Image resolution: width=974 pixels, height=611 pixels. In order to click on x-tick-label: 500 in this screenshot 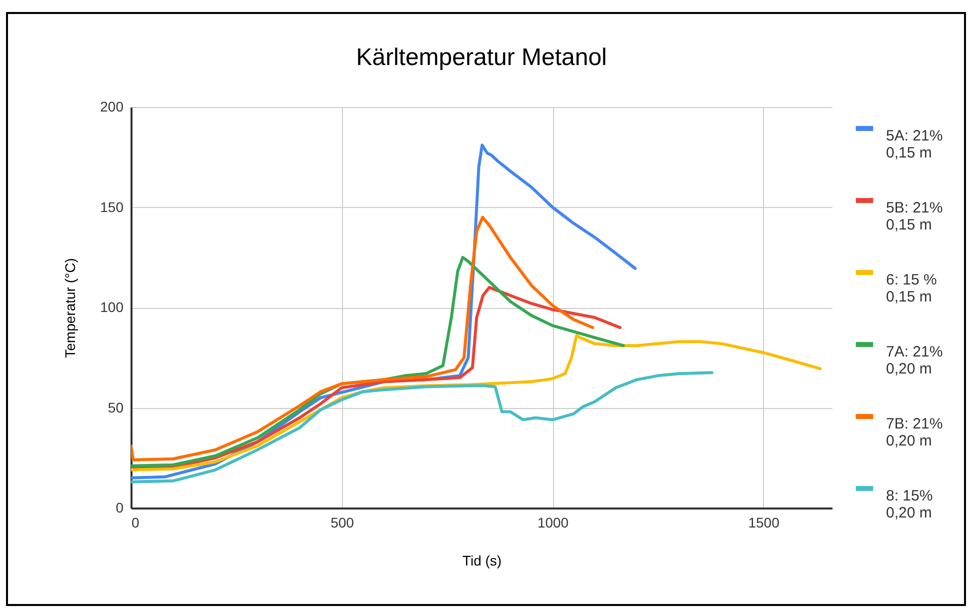, I will do `click(342, 522)`.